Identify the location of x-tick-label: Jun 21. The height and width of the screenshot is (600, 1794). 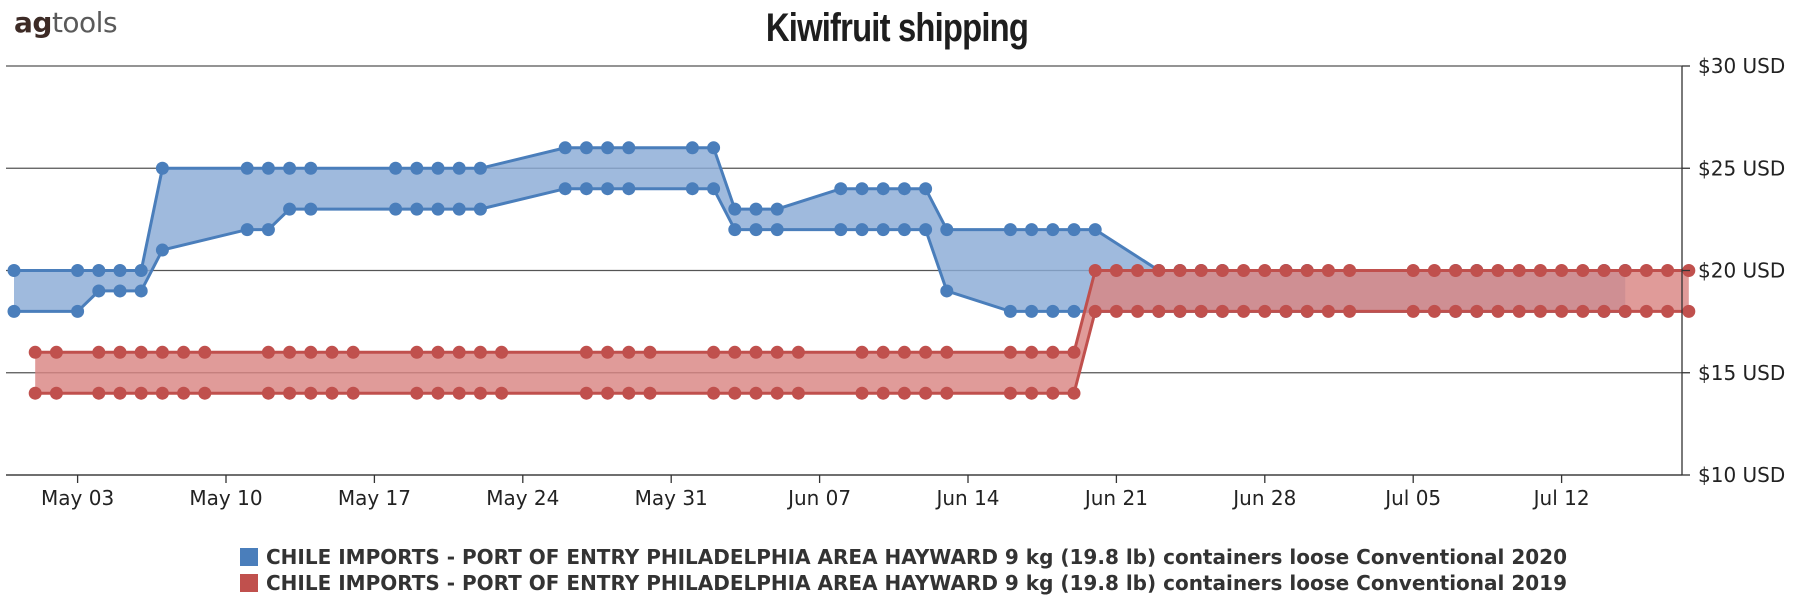
(1115, 498).